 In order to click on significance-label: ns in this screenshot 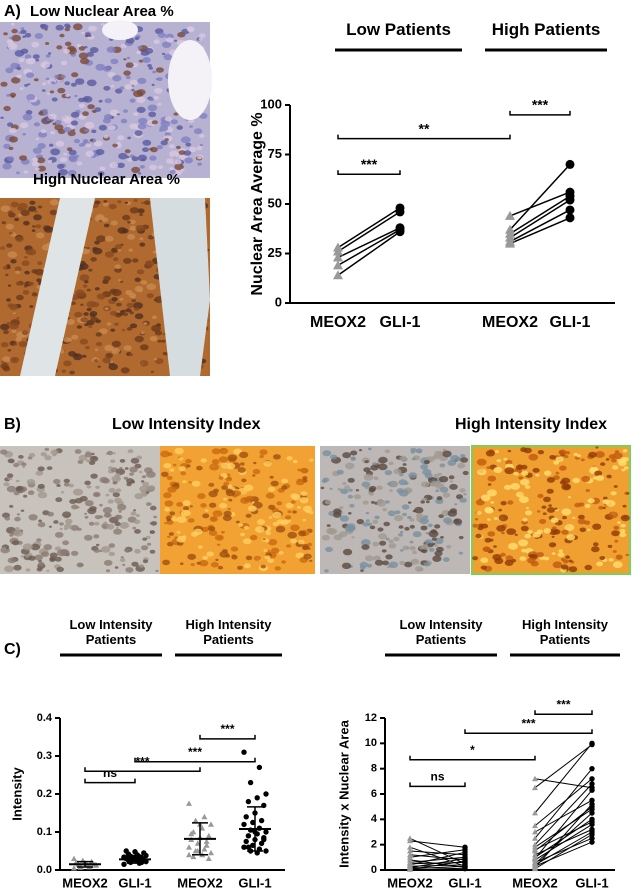, I will do `click(110, 773)`.